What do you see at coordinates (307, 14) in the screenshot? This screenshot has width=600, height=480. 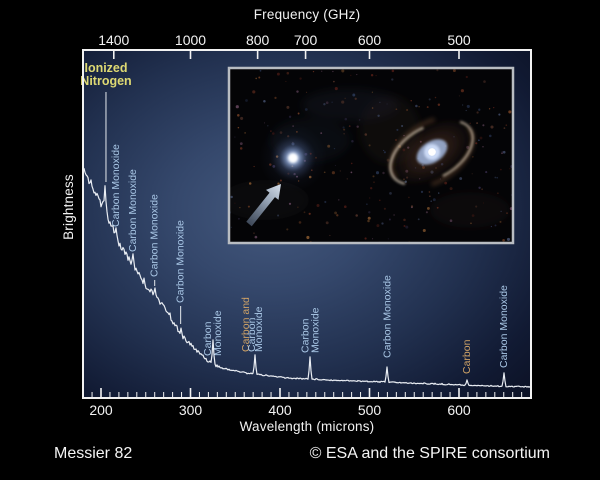 I see `top-axis-title: Frequency (GHz)` at bounding box center [307, 14].